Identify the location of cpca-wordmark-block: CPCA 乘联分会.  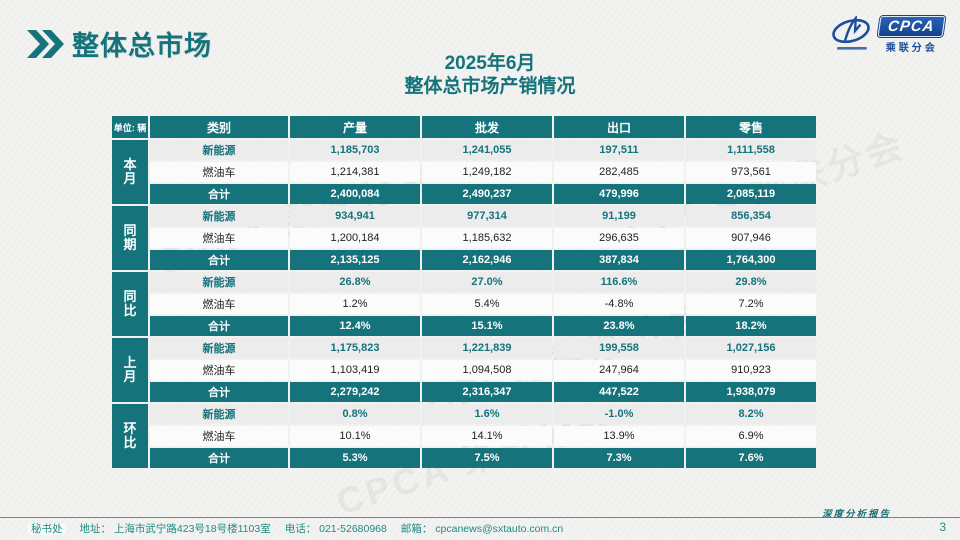
(912, 35).